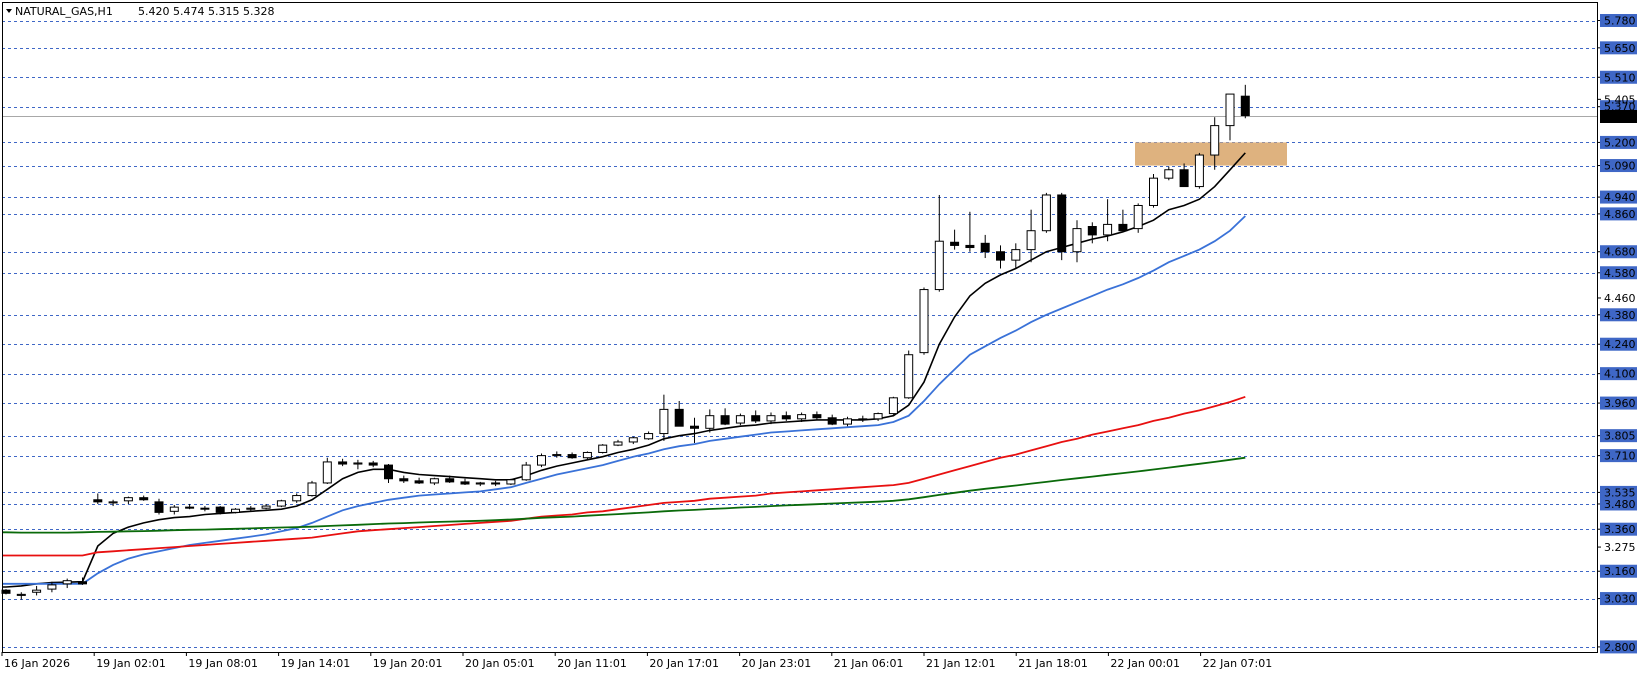  What do you see at coordinates (1145, 663) in the screenshot?
I see `time-label: 22 Jan 00:01` at bounding box center [1145, 663].